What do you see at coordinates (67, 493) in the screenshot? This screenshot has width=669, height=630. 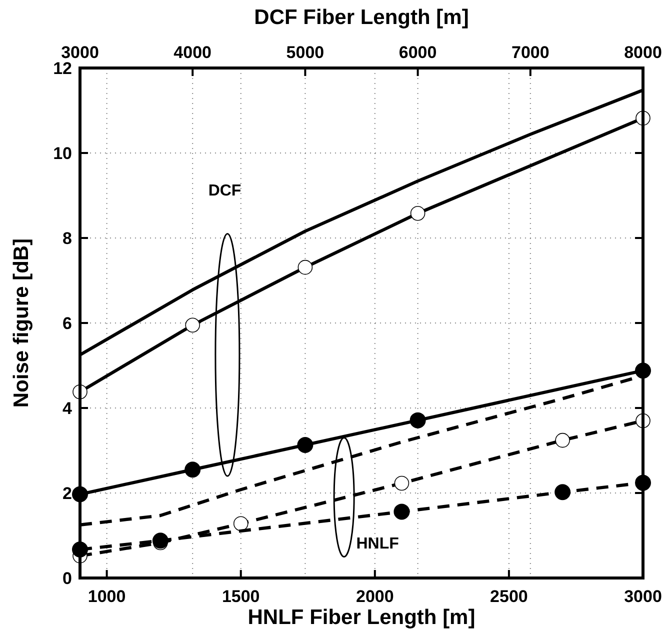 I see `y-tick-label: 2` at bounding box center [67, 493].